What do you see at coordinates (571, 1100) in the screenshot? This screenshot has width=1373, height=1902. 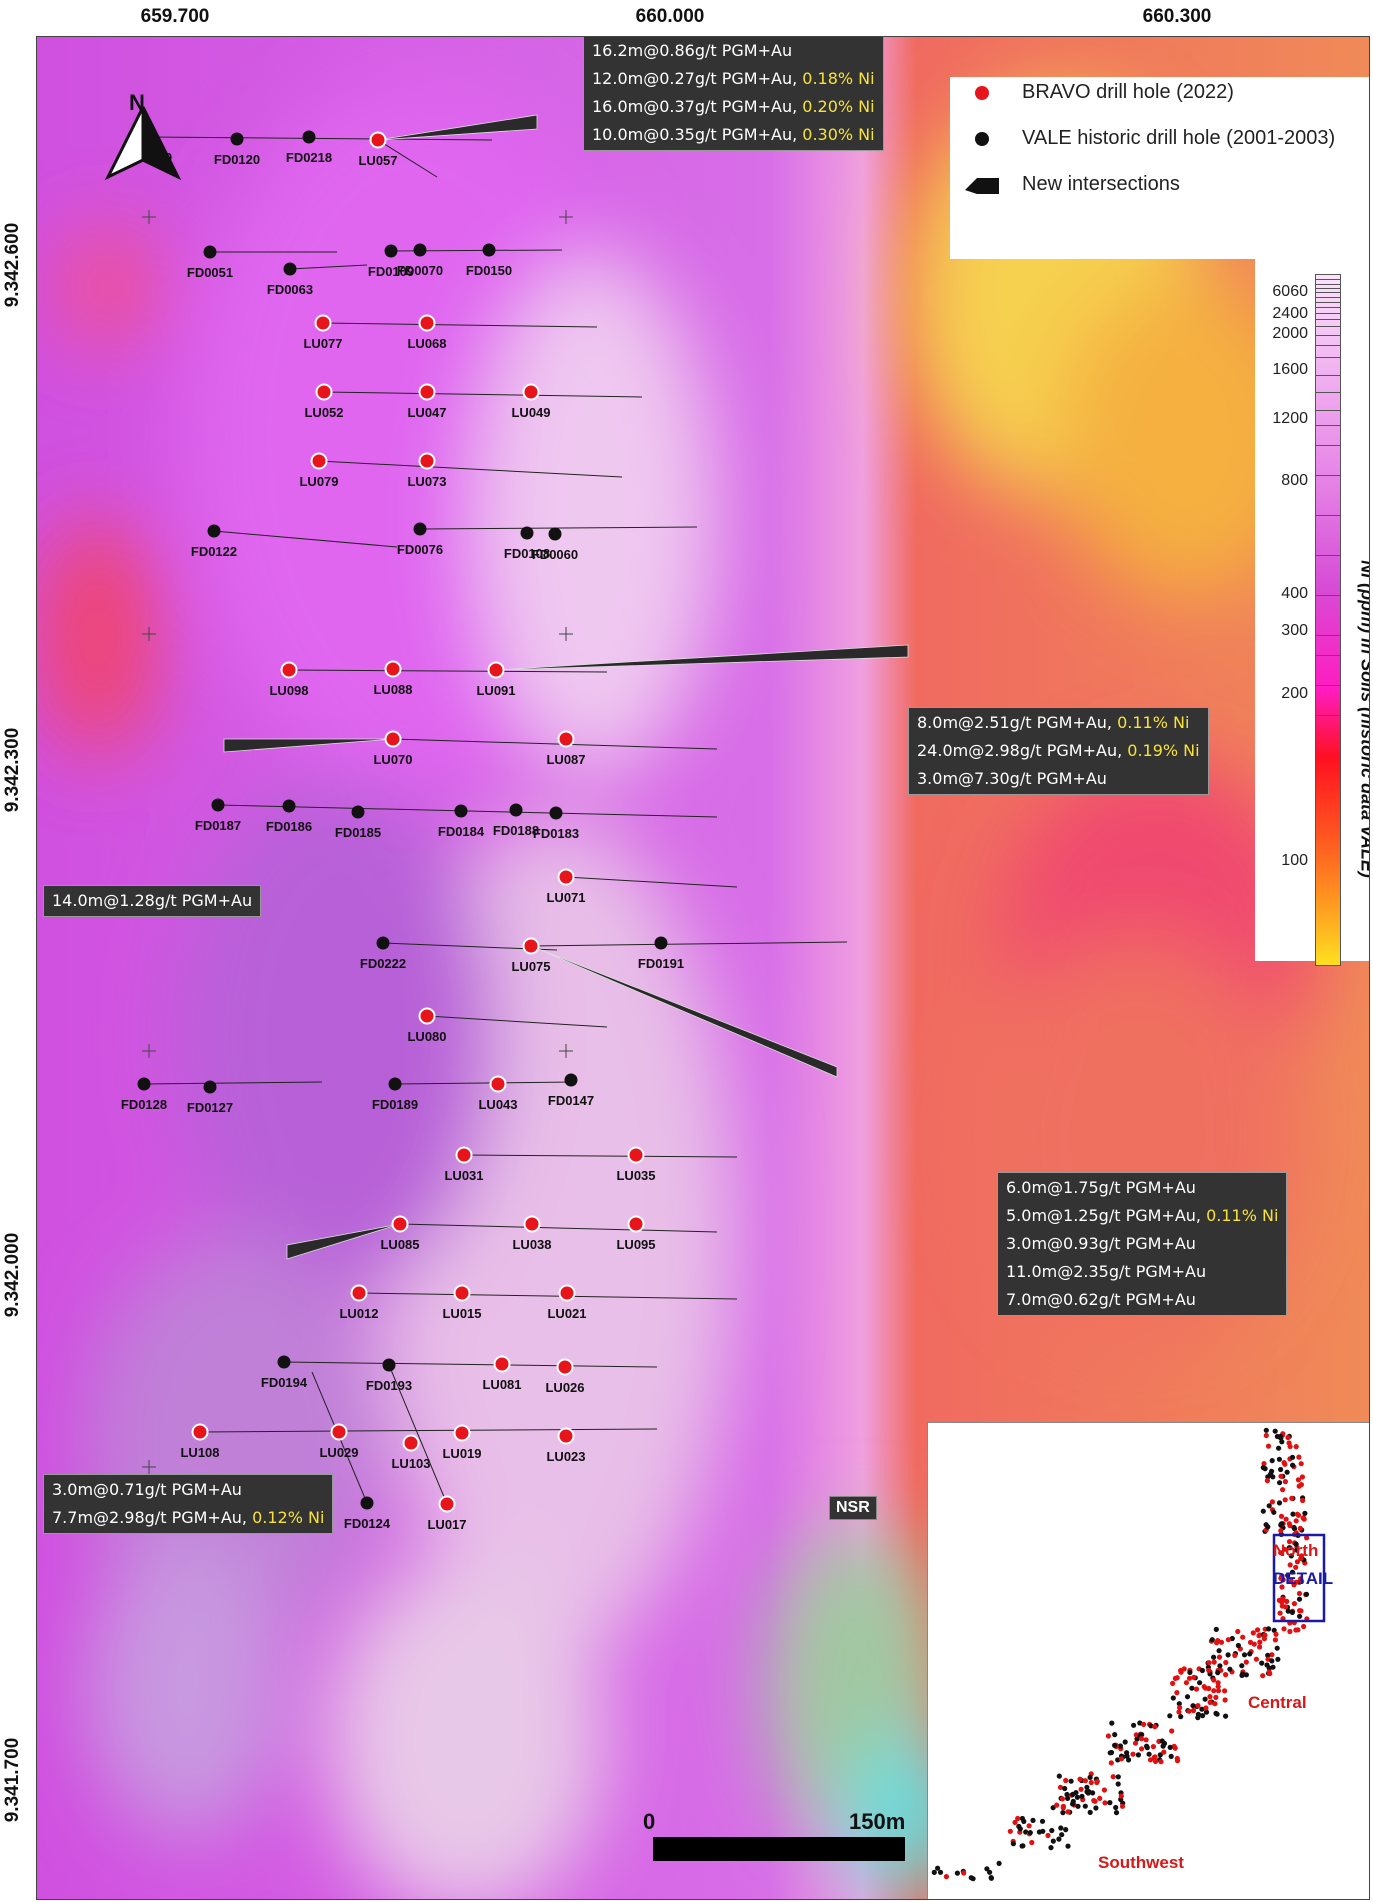 I see `drill-hole-label: FD0147` at bounding box center [571, 1100].